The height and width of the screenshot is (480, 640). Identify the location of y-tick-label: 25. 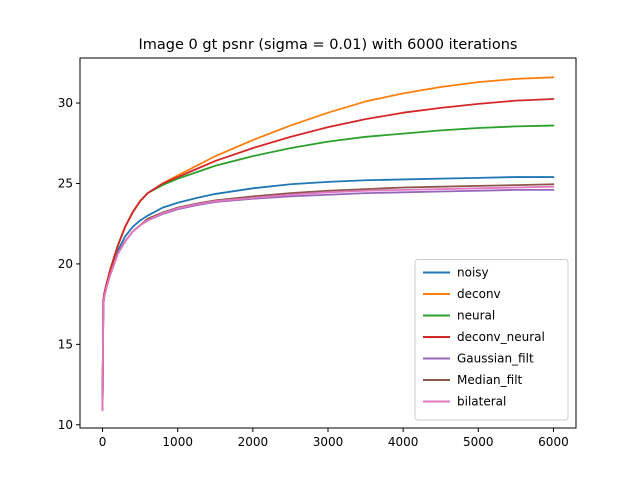
(65, 183).